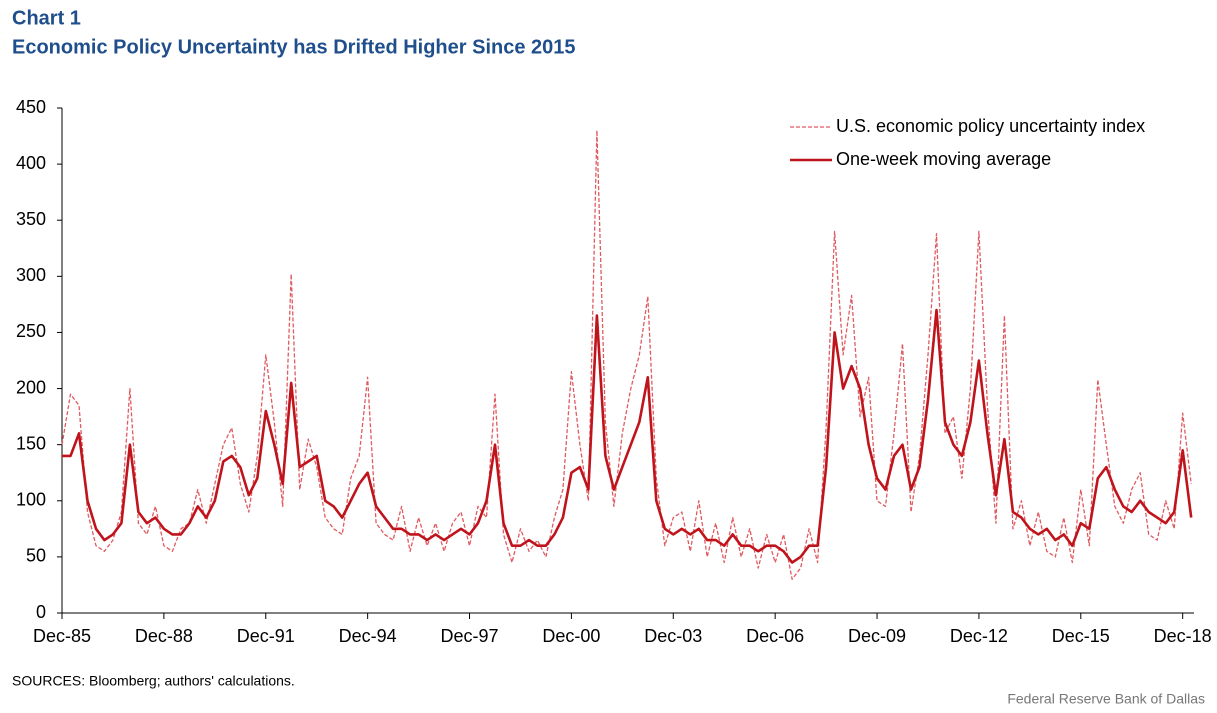 This screenshot has height=713, width=1217. What do you see at coordinates (943, 159) in the screenshot?
I see `legend-label: One-week moving average` at bounding box center [943, 159].